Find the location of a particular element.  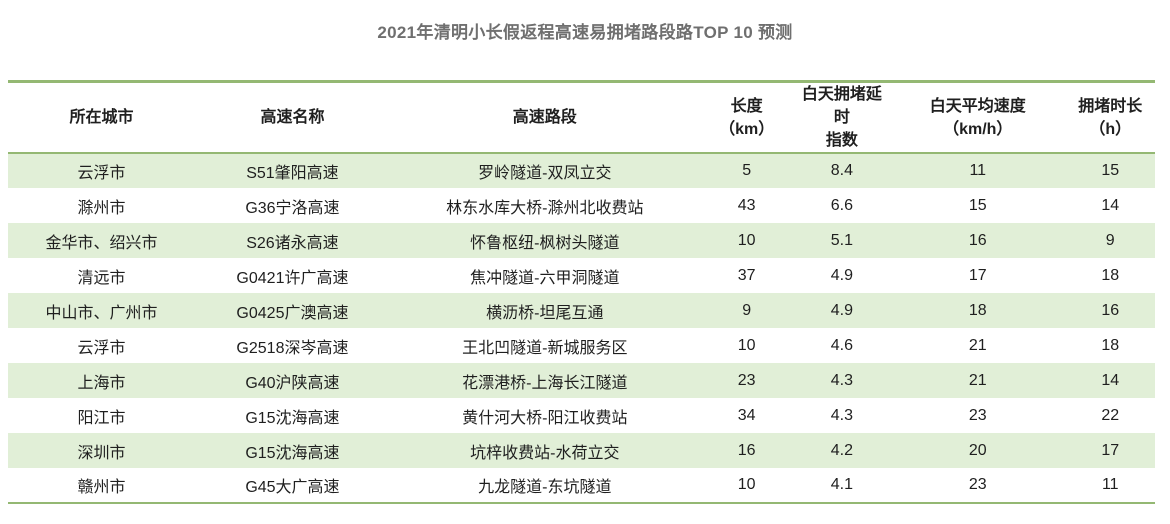

cell-city: 深圳市 is located at coordinates (101, 450).